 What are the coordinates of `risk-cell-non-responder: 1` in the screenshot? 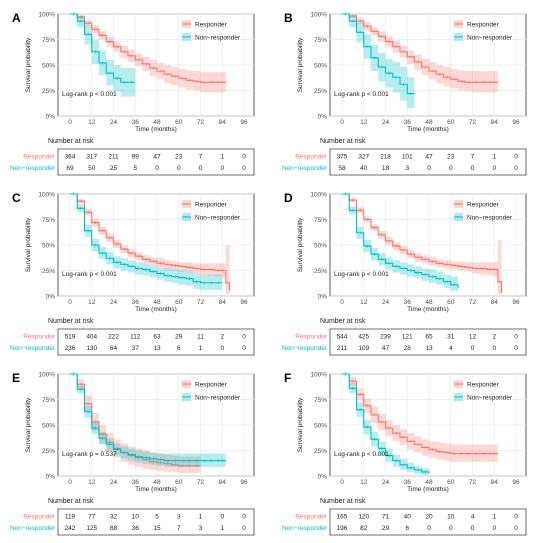 It's located at (201, 348).